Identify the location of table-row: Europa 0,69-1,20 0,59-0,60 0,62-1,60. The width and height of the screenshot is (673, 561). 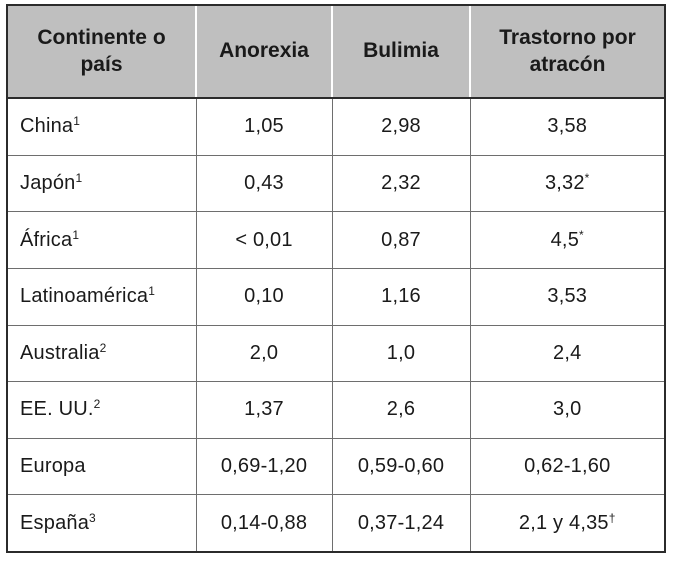
(336, 467).